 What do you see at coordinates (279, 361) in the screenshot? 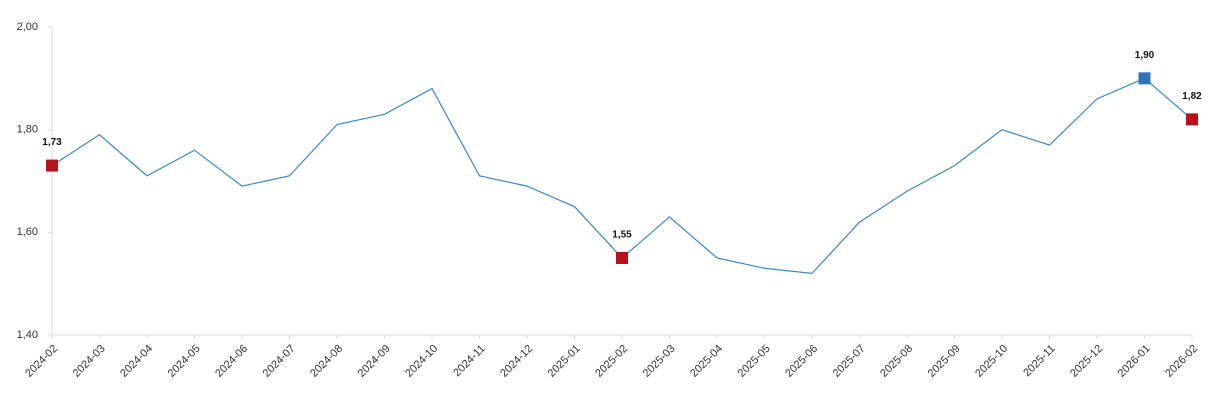
I see `x-tick-label: 2024-07` at bounding box center [279, 361].